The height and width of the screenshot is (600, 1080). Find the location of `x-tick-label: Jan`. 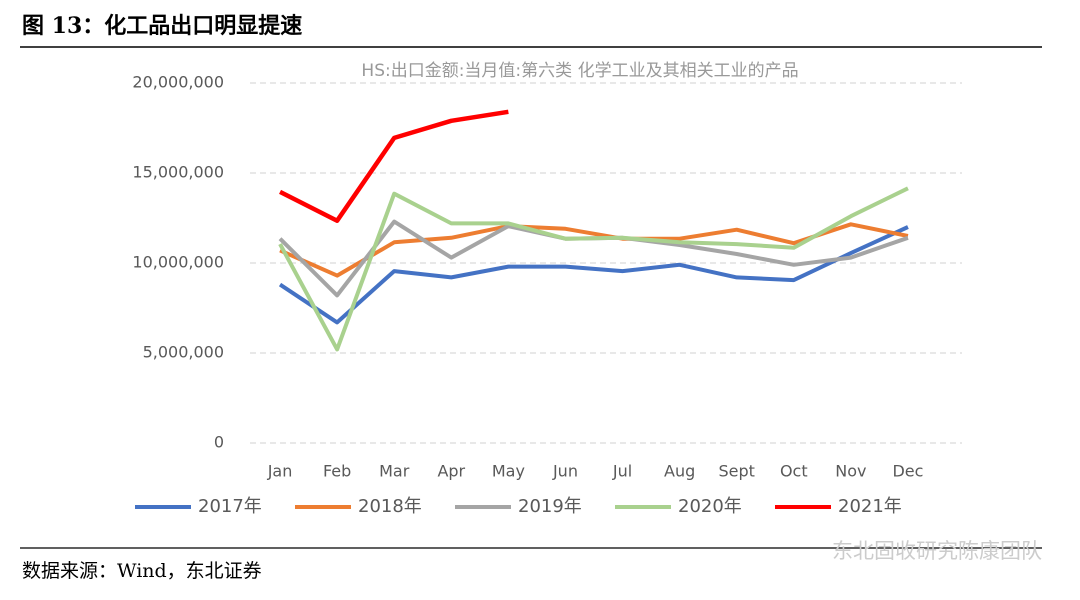

x-tick-label: Jan is located at coordinates (280, 471).